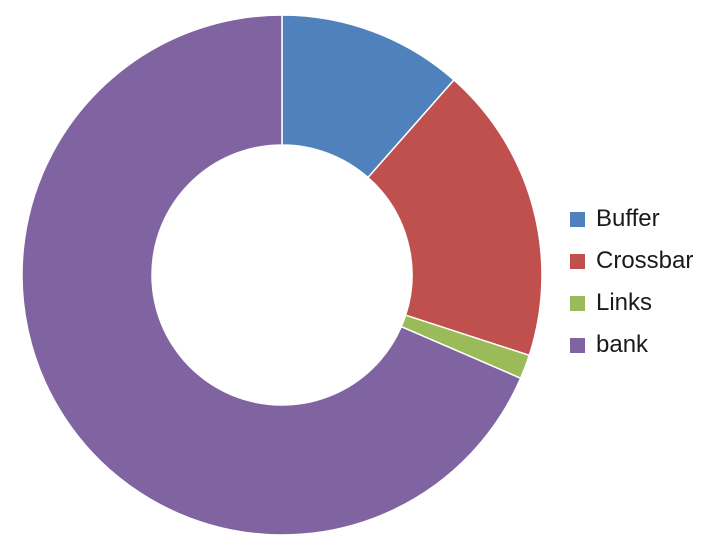 The width and height of the screenshot is (719, 554). What do you see at coordinates (577, 303) in the screenshot?
I see `legend-swatch-links` at bounding box center [577, 303].